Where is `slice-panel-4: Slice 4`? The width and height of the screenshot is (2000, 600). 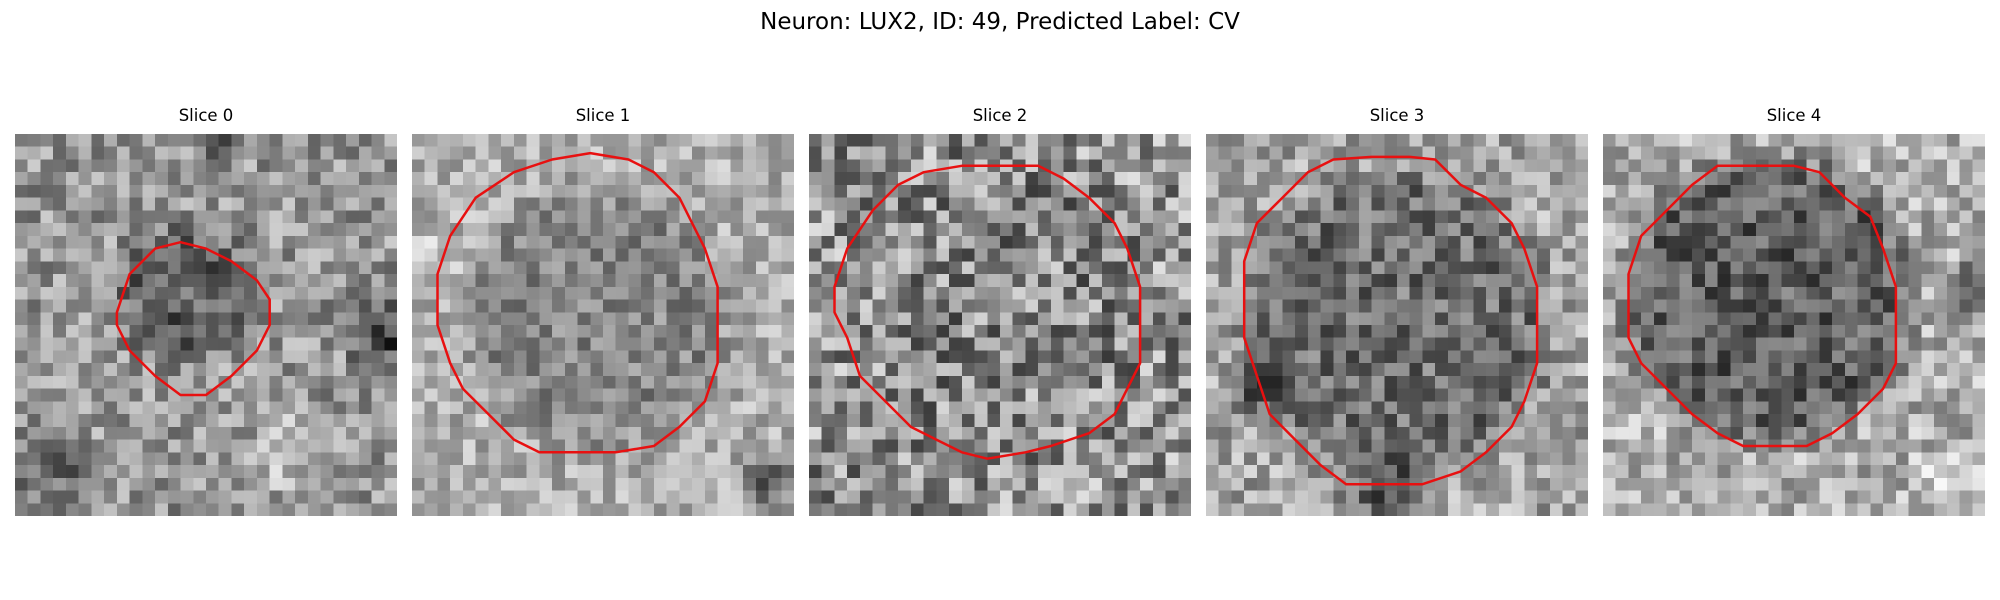 slice-panel-4: Slice 4 is located at coordinates (1794, 311).